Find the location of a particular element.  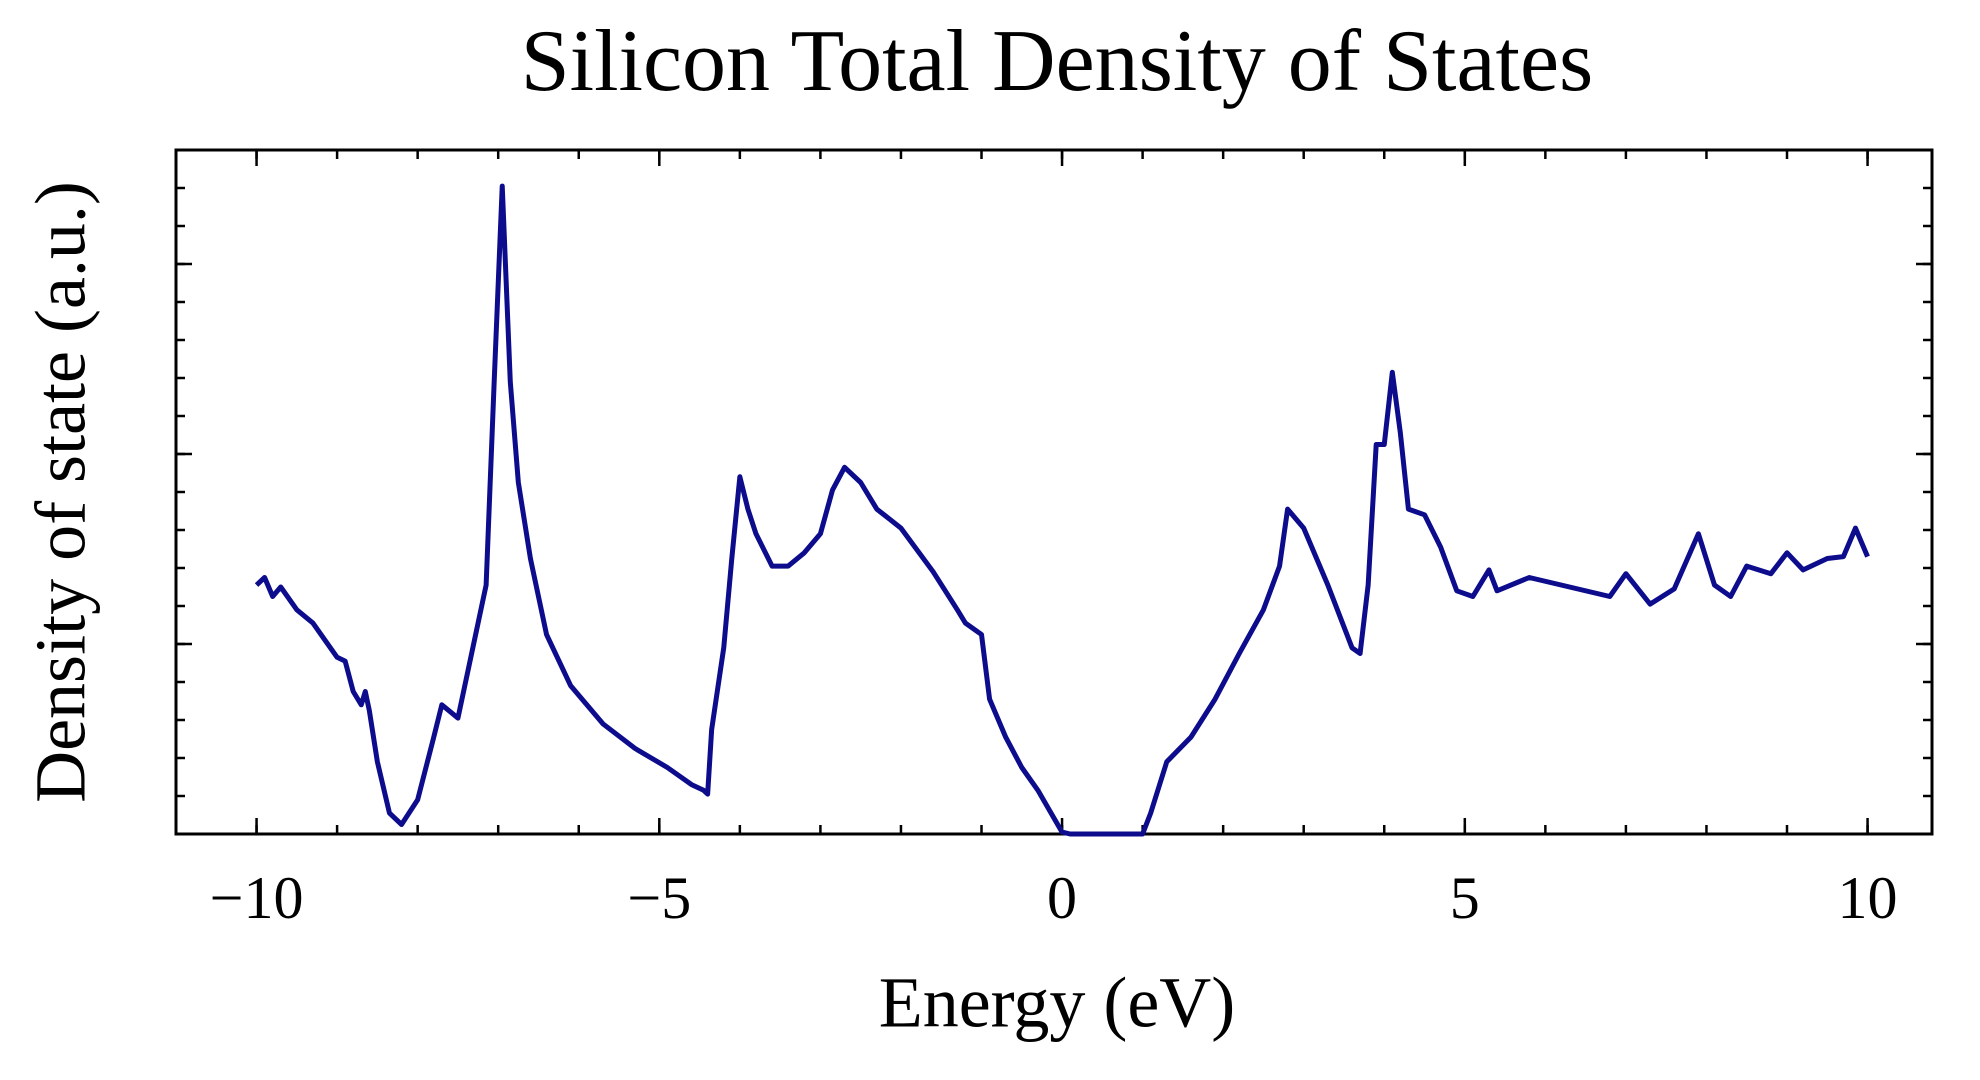

y-axis-label: Density of state (a.u.) is located at coordinates (61, 492).